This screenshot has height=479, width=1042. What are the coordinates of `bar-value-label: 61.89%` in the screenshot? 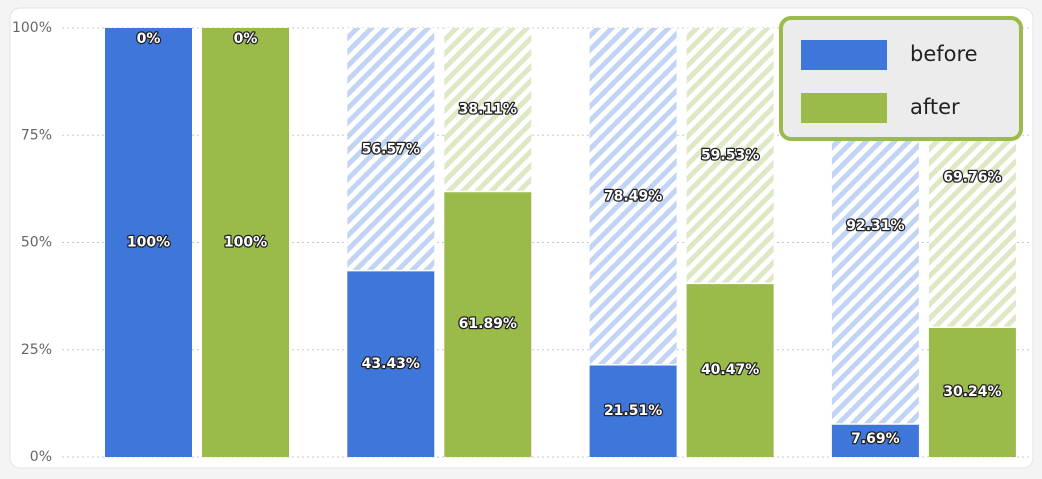 It's located at (488, 324).